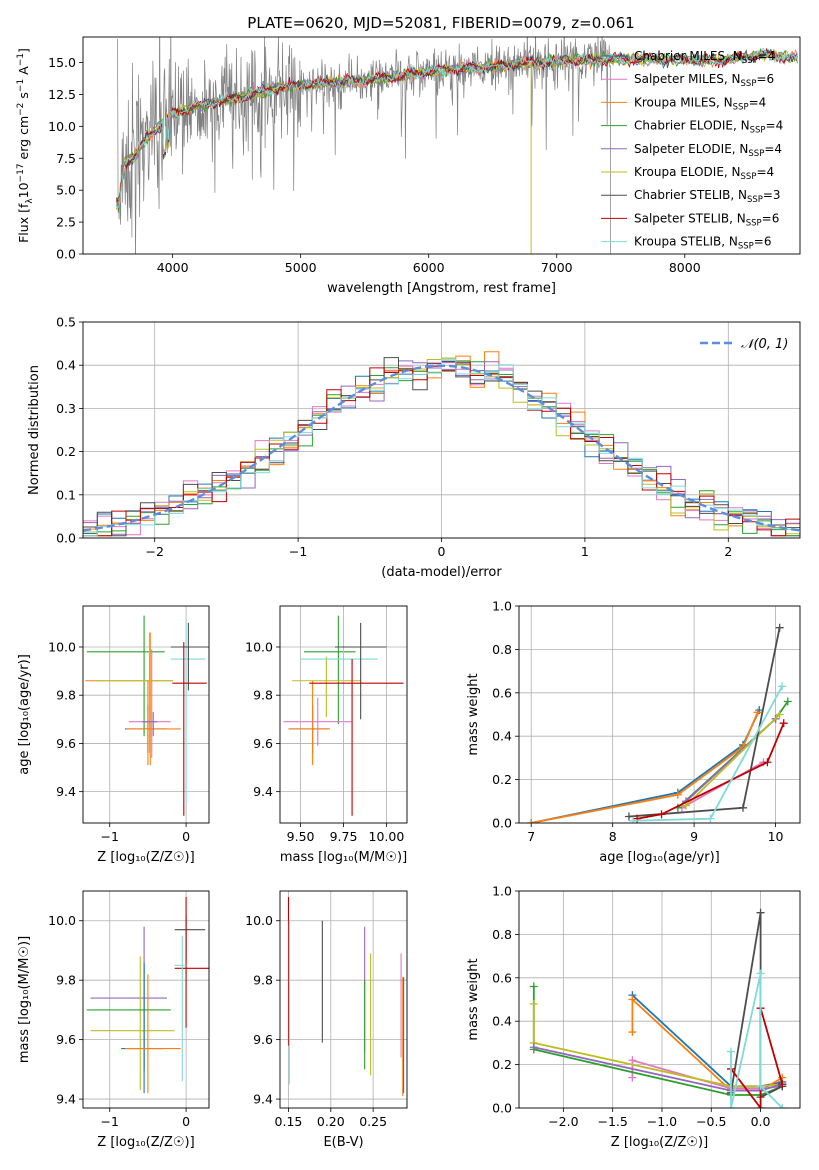 This screenshot has width=819, height=1170. I want to click on x-tick-label: 4000, so click(173, 267).